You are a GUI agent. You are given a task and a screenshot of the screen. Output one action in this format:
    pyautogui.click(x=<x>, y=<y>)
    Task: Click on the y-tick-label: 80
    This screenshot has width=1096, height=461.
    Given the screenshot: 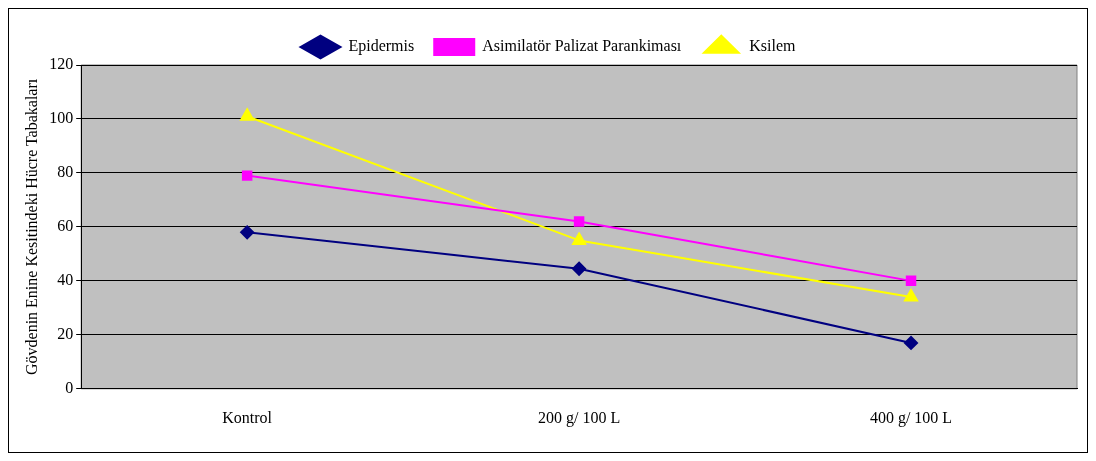 What is the action you would take?
    pyautogui.click(x=65, y=172)
    